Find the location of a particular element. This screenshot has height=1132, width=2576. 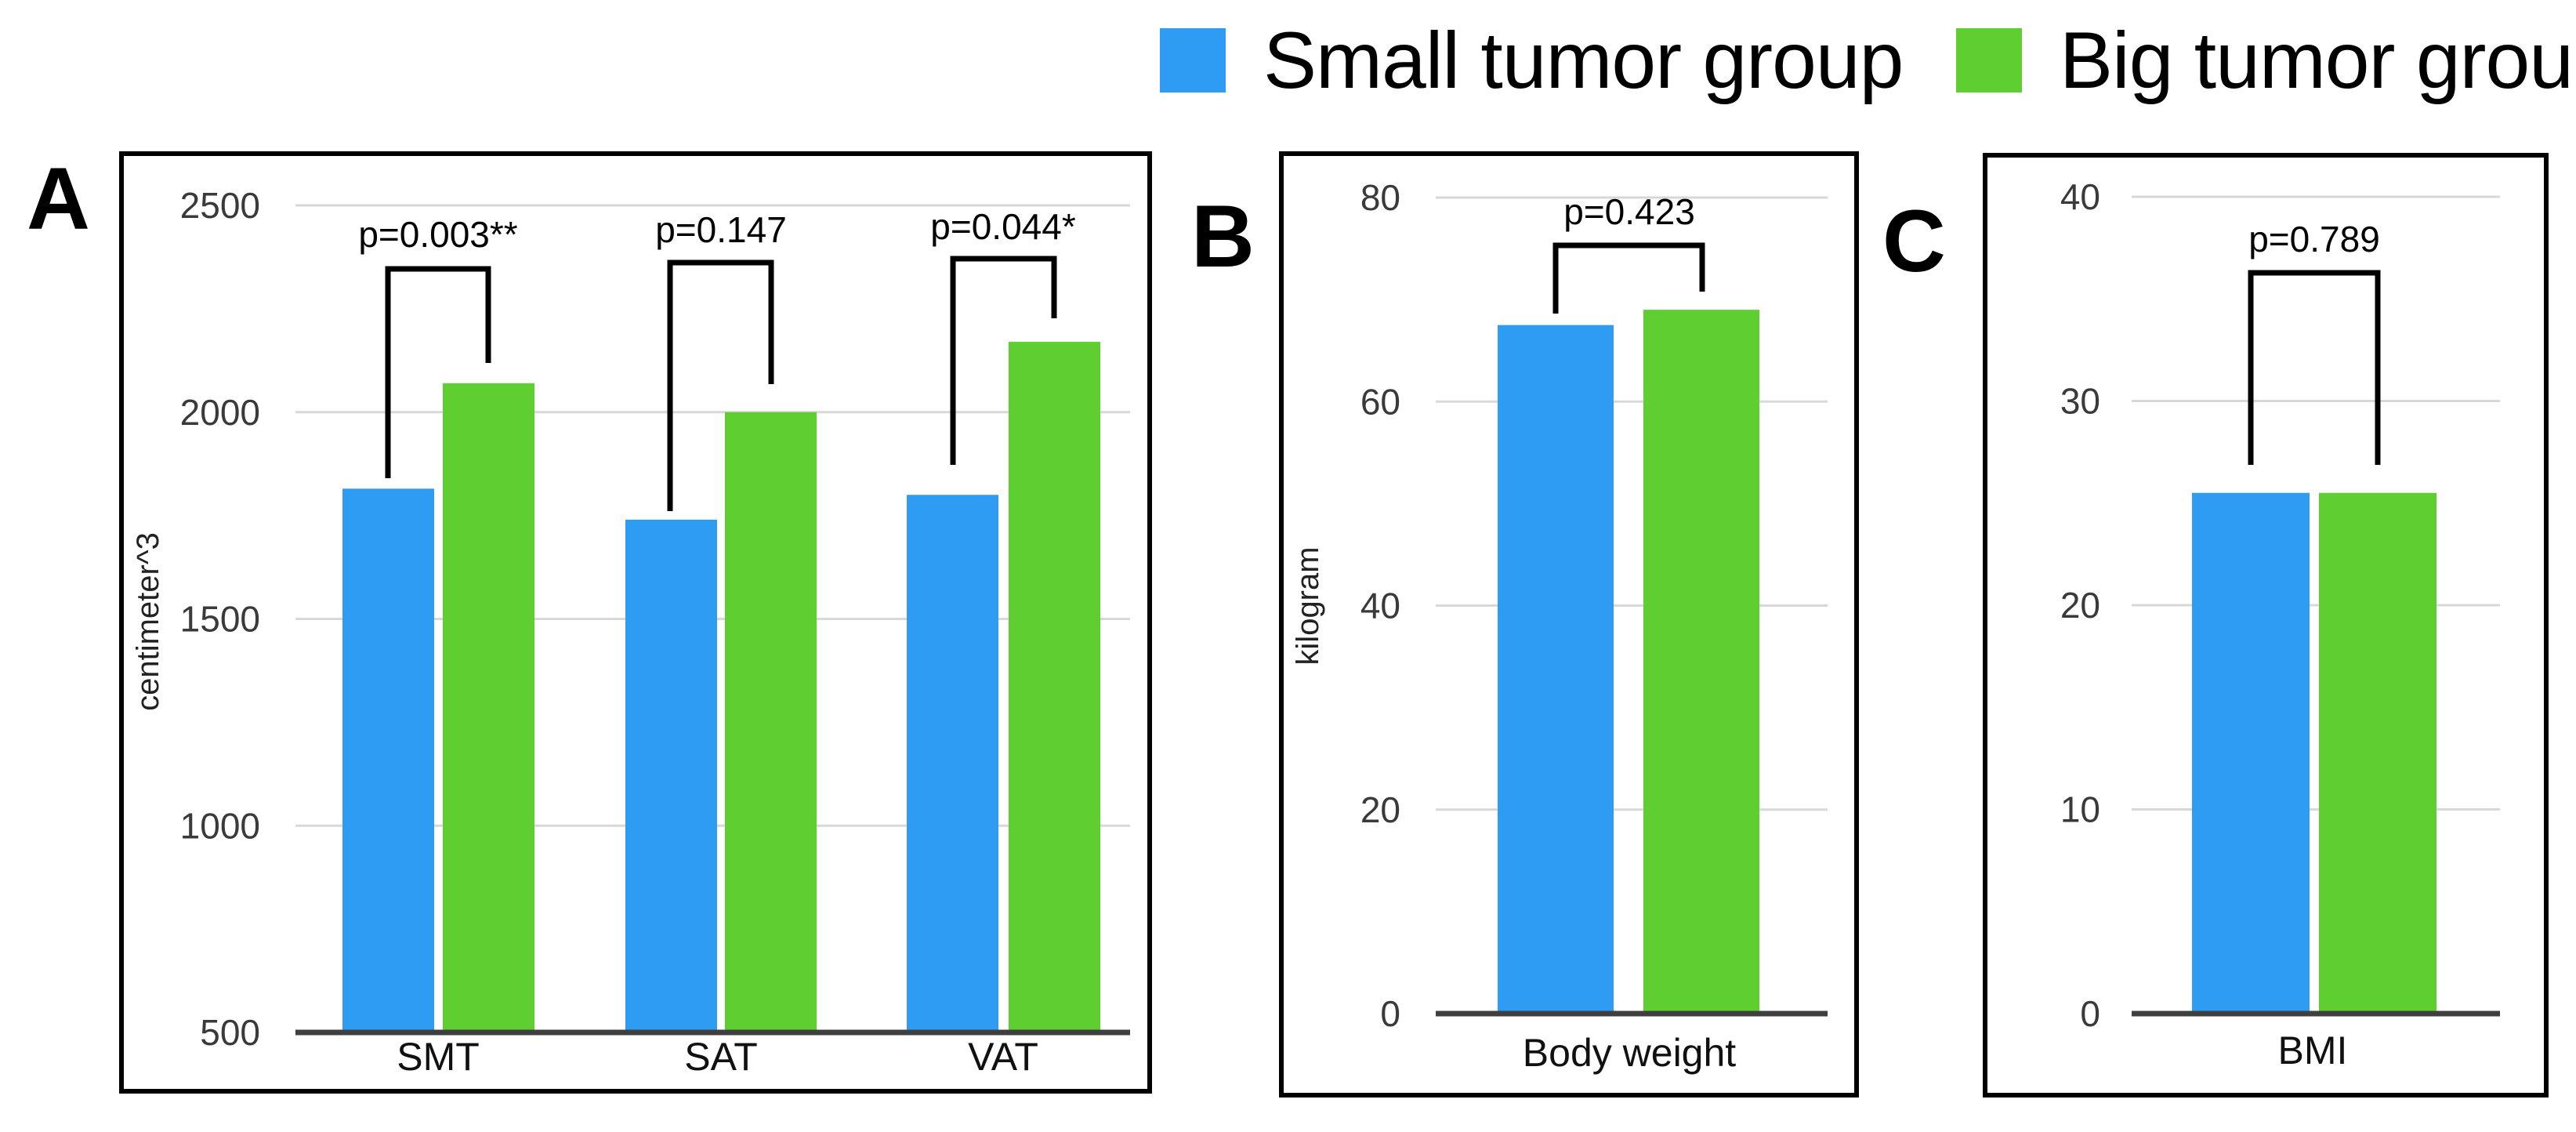

svg-text: 30 is located at coordinates (2080, 401).